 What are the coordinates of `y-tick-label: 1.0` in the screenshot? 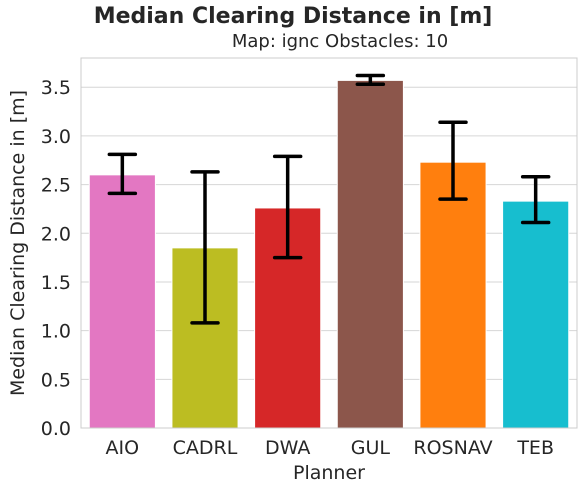 It's located at (56, 332).